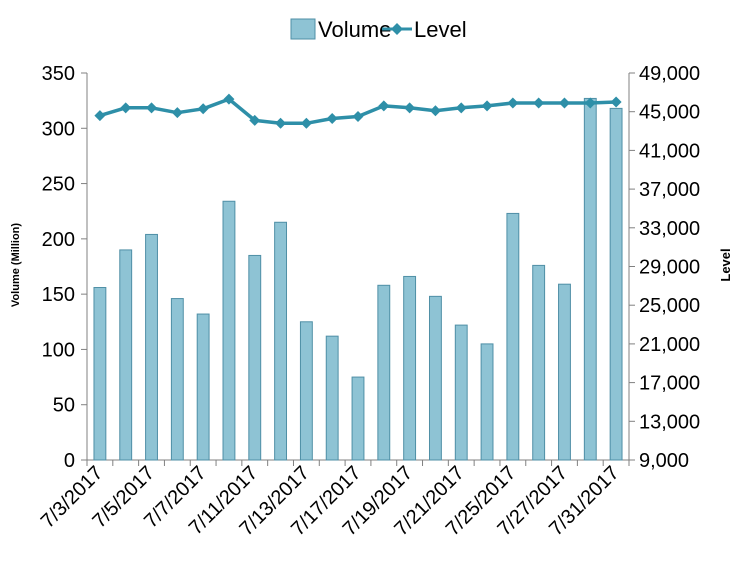 This screenshot has width=735, height=577. Describe the element at coordinates (58, 129) in the screenshot. I see `y-left-tick-label: 300` at that location.